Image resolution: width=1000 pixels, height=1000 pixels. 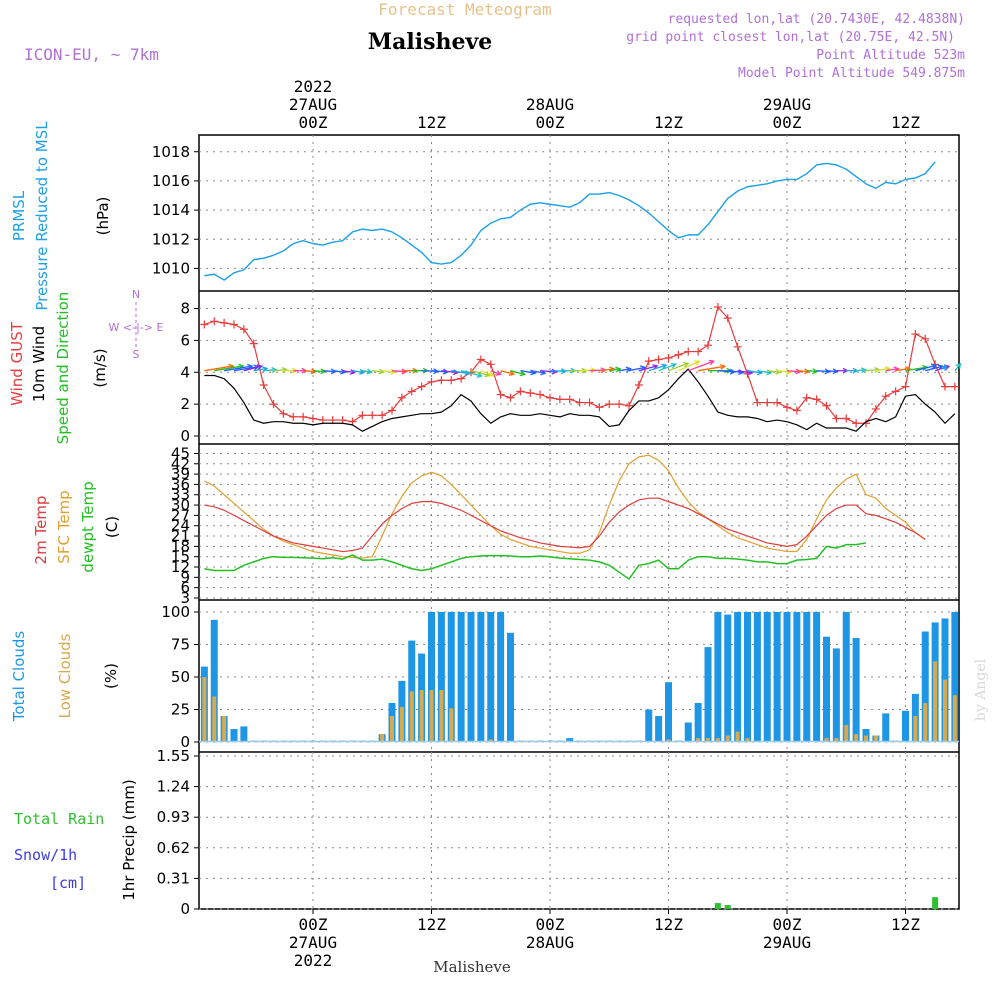 What do you see at coordinates (313, 104) in the screenshot?
I see `top-time-label: 27AUG` at bounding box center [313, 104].